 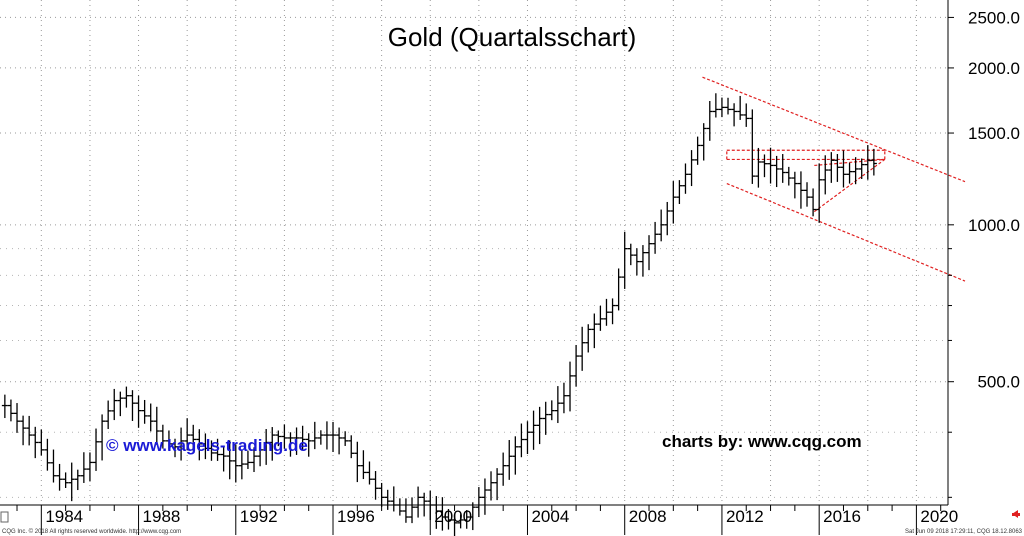 What do you see at coordinates (453, 516) in the screenshot?
I see `x-tick-label: 2000` at bounding box center [453, 516].